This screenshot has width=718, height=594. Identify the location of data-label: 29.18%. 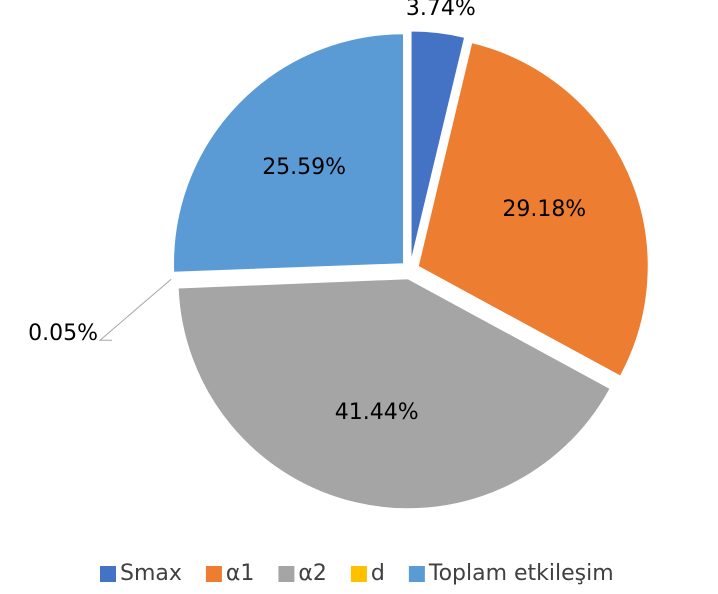
(544, 209).